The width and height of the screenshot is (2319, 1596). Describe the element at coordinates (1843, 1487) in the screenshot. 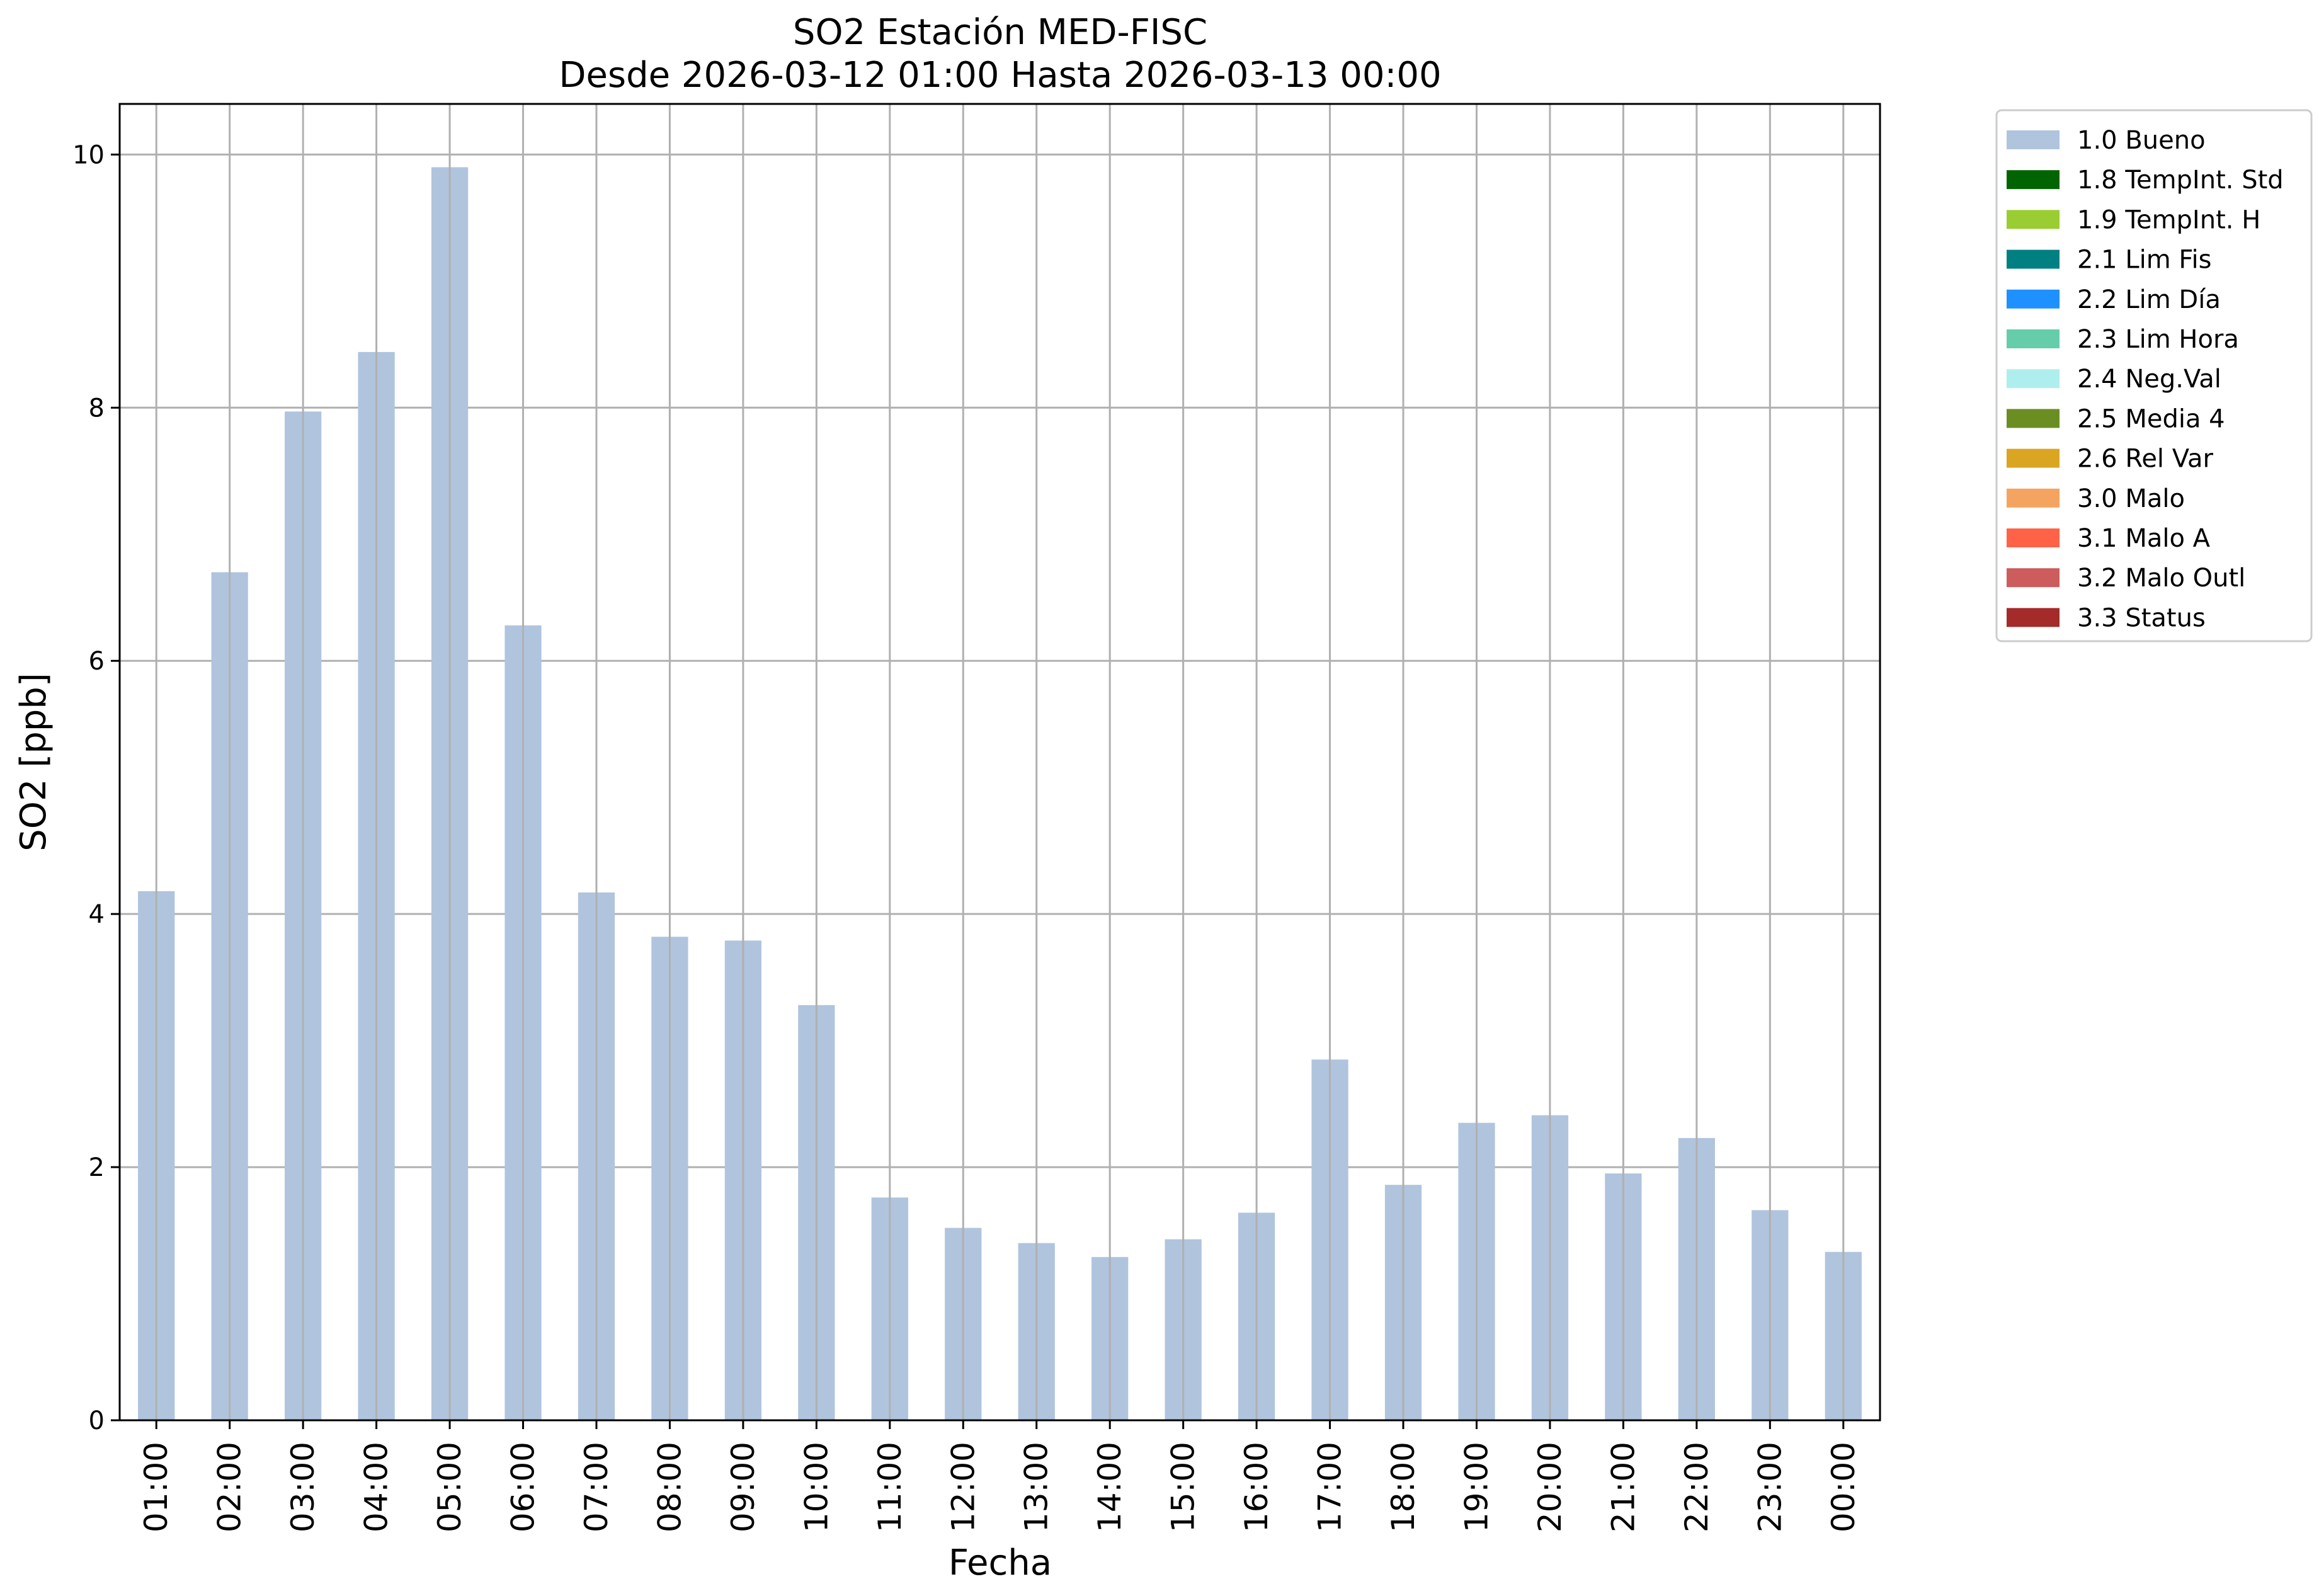

I see `x-tick-label-23: 00:00` at that location.